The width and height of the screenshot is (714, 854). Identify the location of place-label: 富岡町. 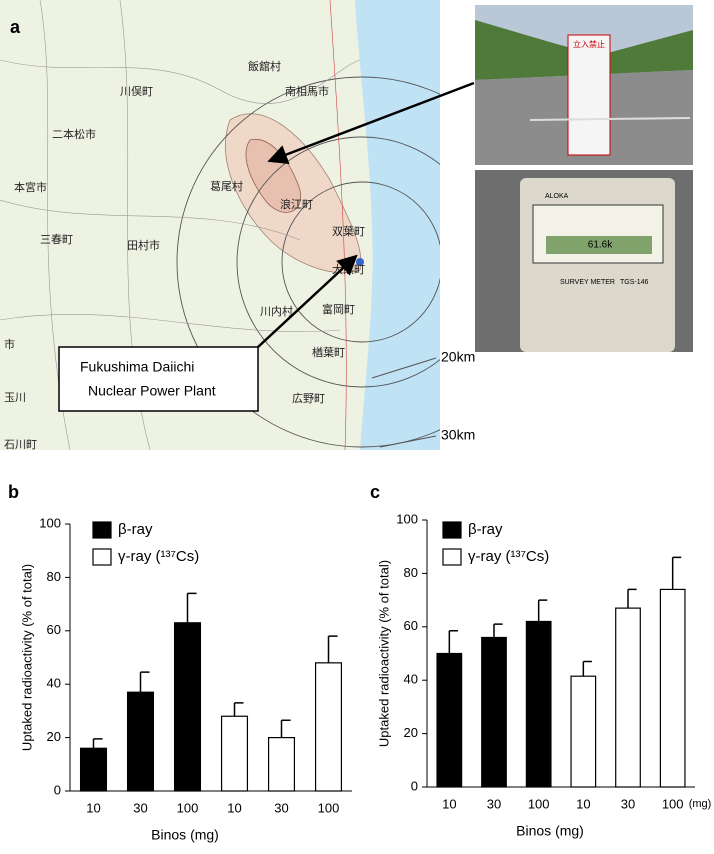
(338, 309).